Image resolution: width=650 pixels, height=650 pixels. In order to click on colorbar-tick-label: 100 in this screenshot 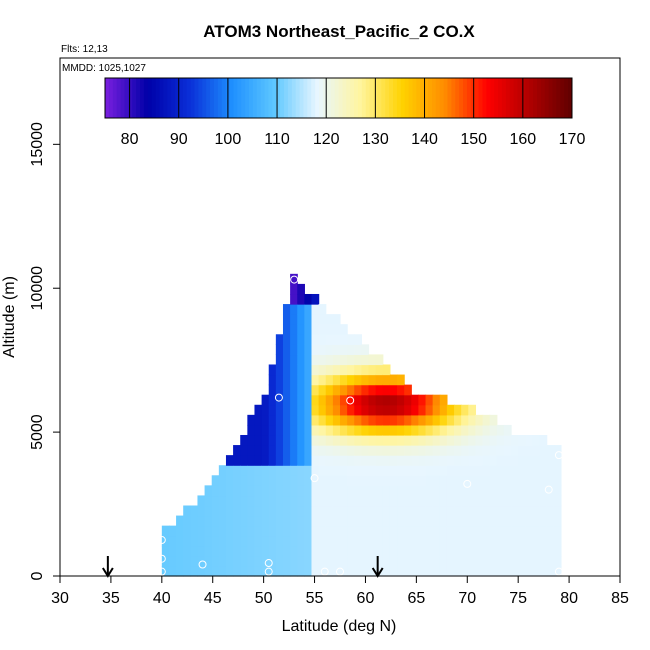, I will do `click(228, 139)`.